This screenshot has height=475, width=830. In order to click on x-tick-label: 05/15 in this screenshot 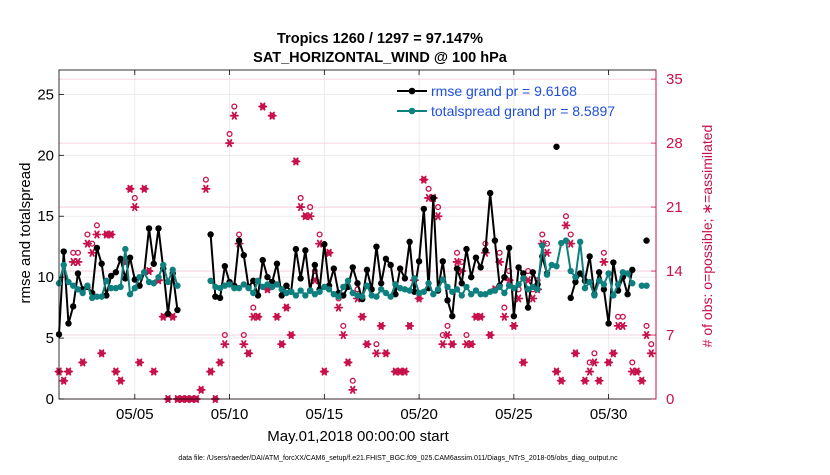, I will do `click(325, 414)`.